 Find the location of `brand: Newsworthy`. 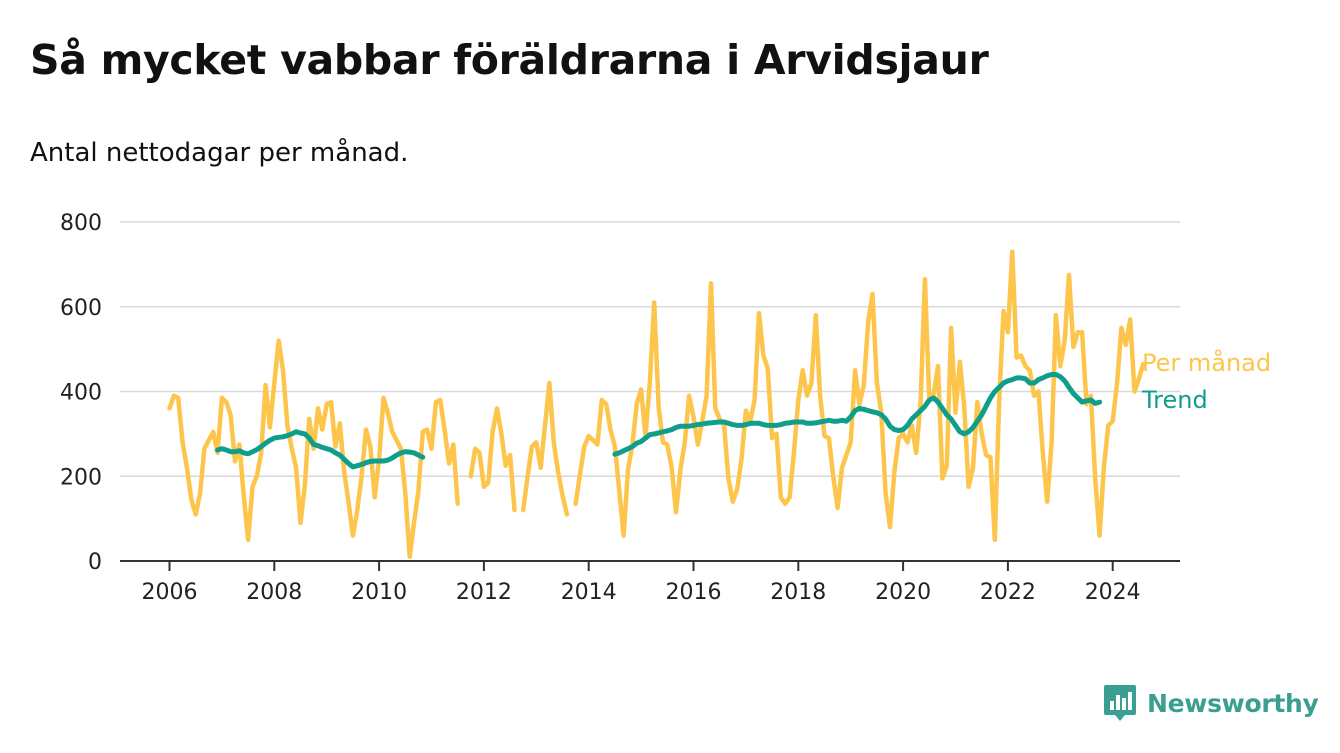

brand: Newsworthy is located at coordinates (1211, 703).